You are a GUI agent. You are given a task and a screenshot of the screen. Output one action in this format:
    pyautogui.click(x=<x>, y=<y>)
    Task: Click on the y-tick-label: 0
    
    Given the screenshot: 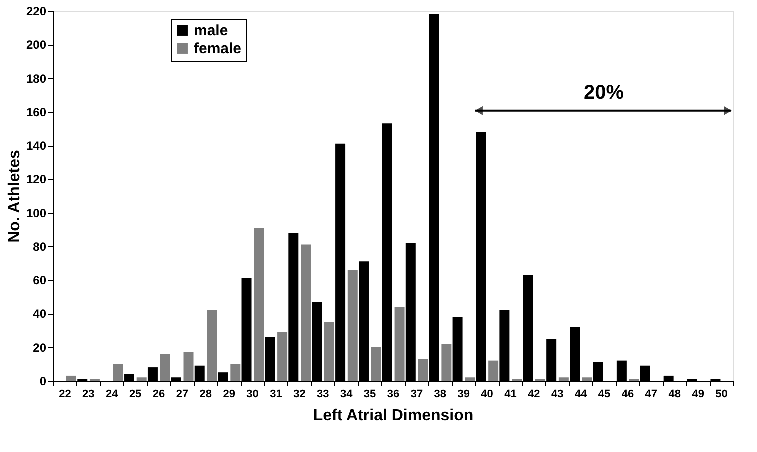 What is the action you would take?
    pyautogui.click(x=43, y=381)
    